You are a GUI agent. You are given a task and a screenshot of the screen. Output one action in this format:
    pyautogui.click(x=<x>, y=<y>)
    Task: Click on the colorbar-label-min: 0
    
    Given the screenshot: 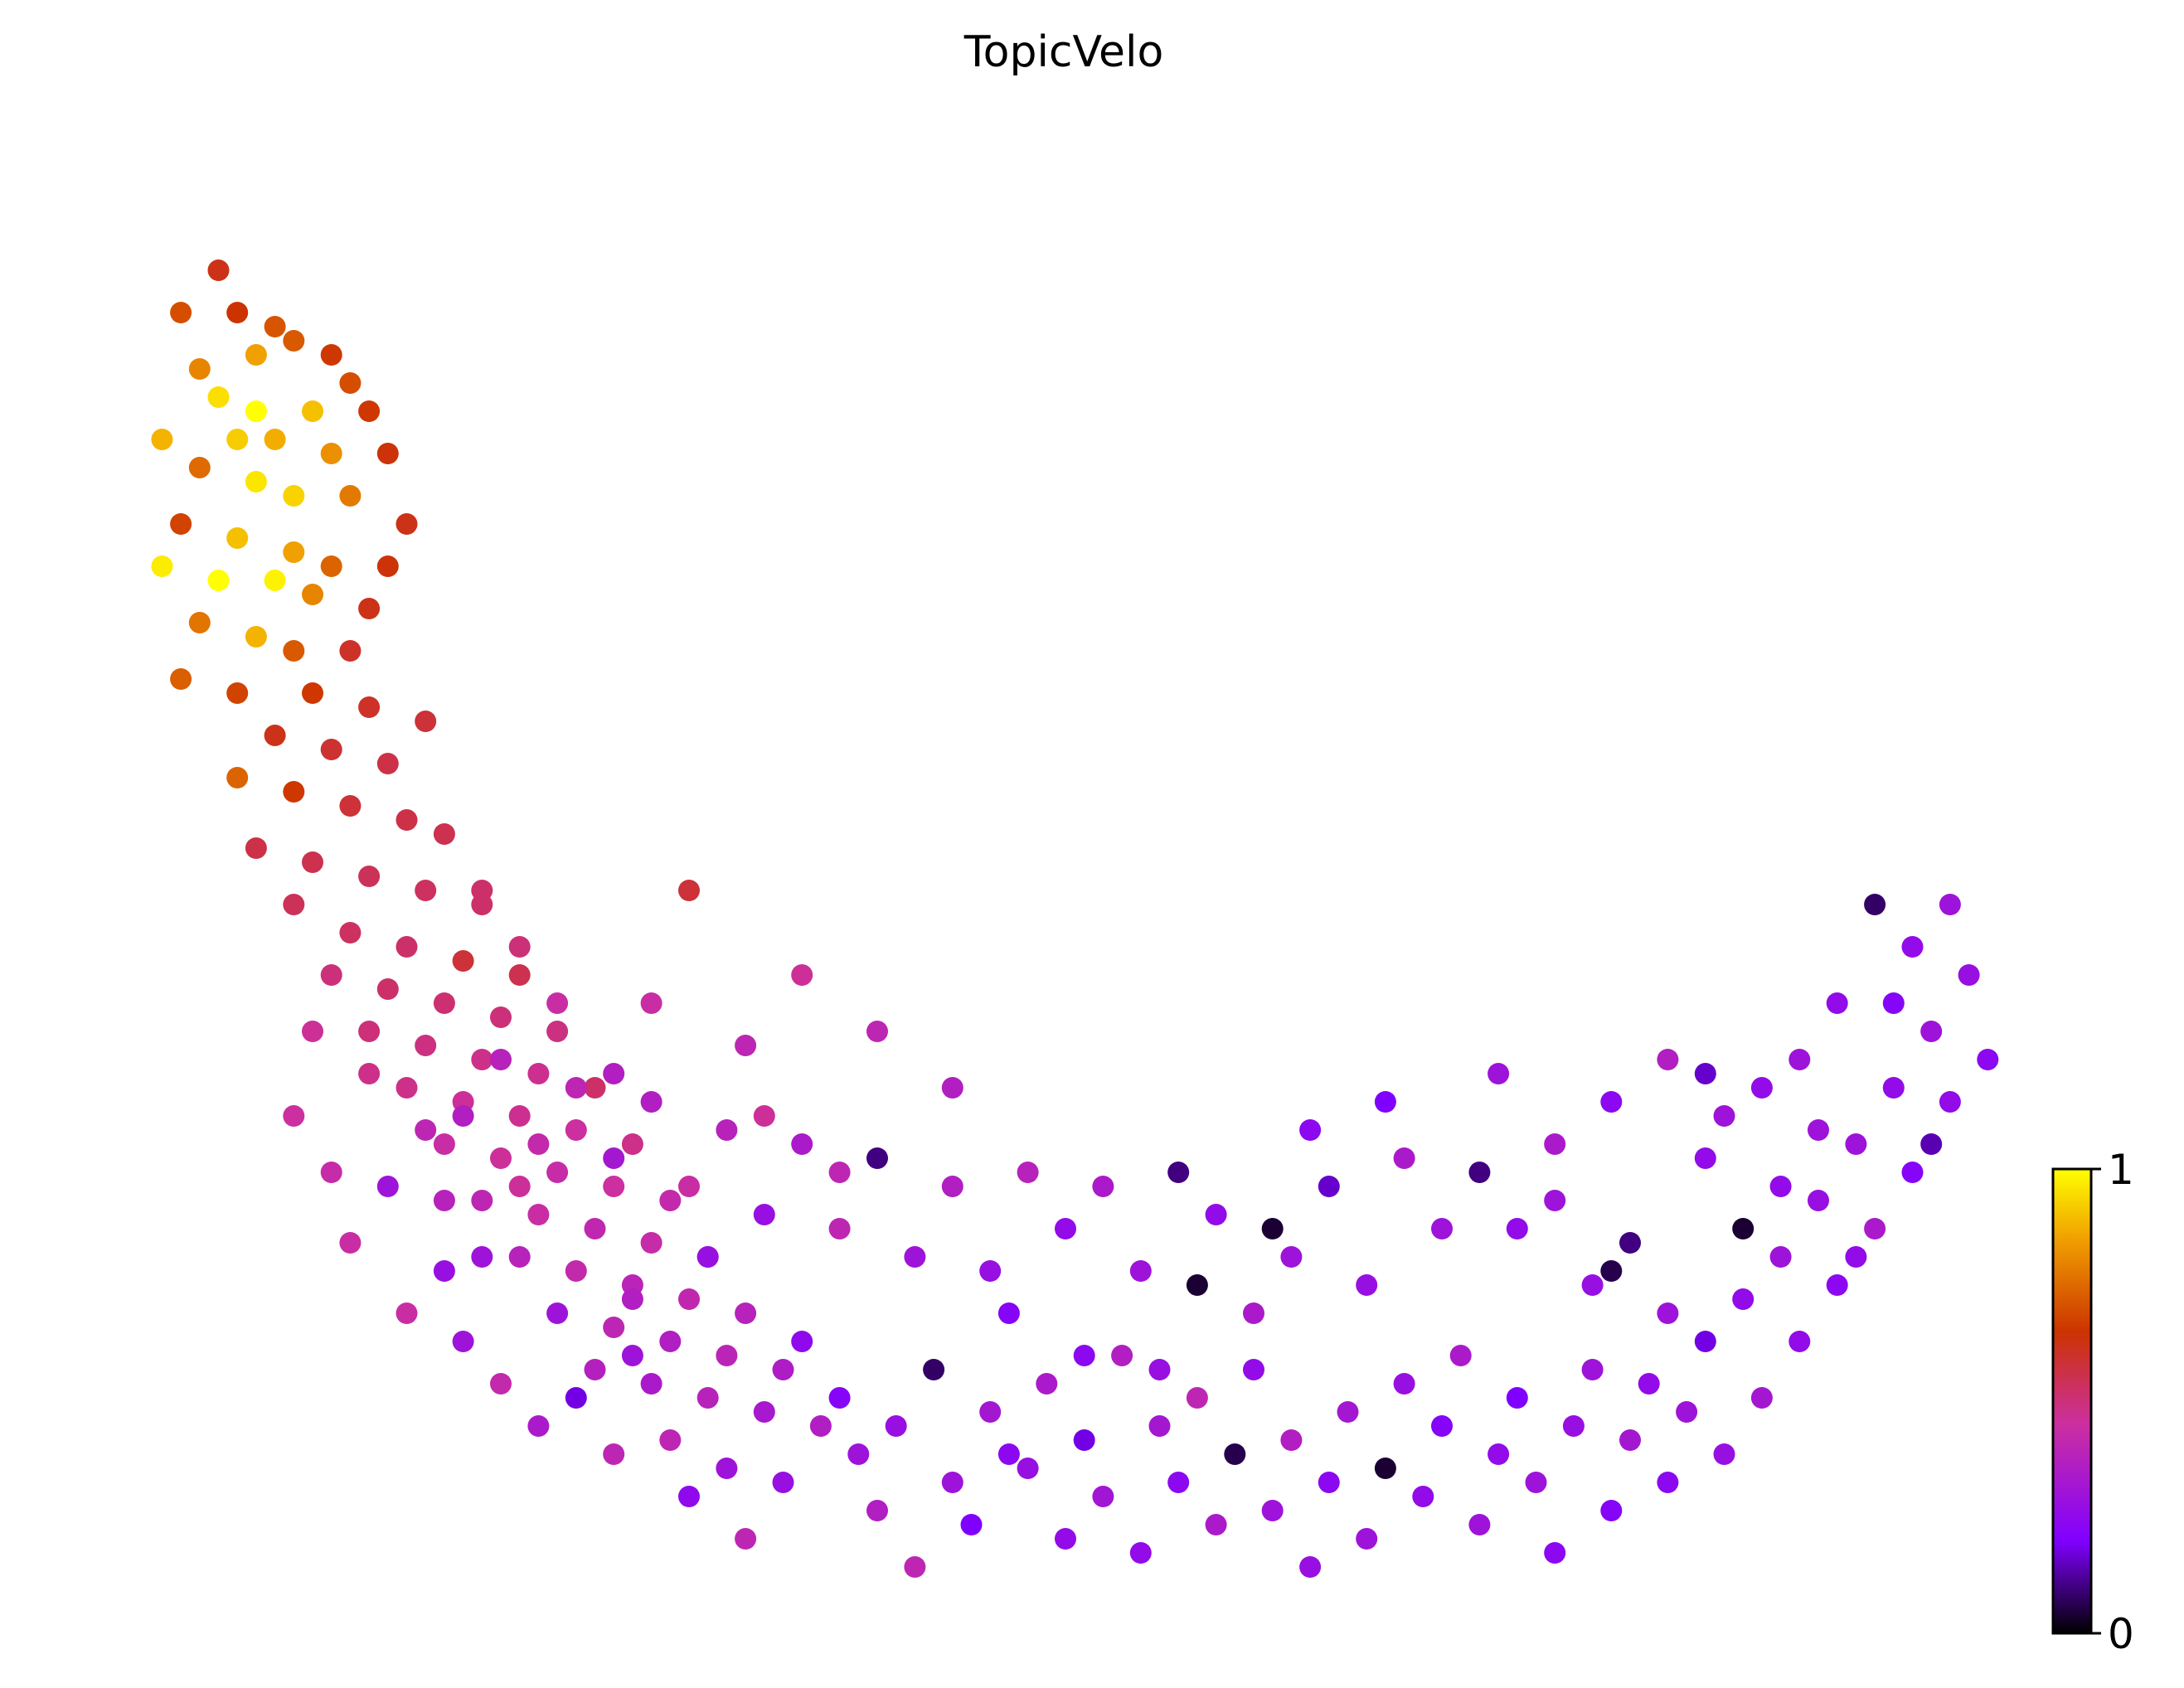 What is the action you would take?
    pyautogui.click(x=2121, y=1634)
    